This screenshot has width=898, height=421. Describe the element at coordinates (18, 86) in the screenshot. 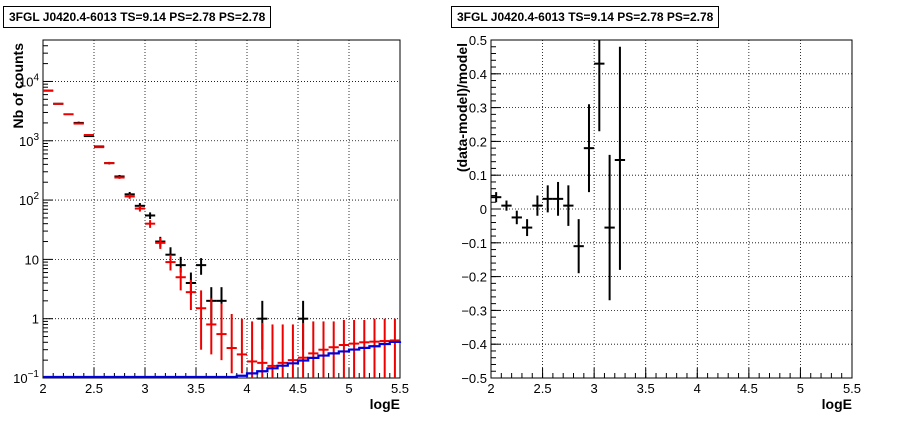

I see `y-axis-title: Nb of counts` at that location.